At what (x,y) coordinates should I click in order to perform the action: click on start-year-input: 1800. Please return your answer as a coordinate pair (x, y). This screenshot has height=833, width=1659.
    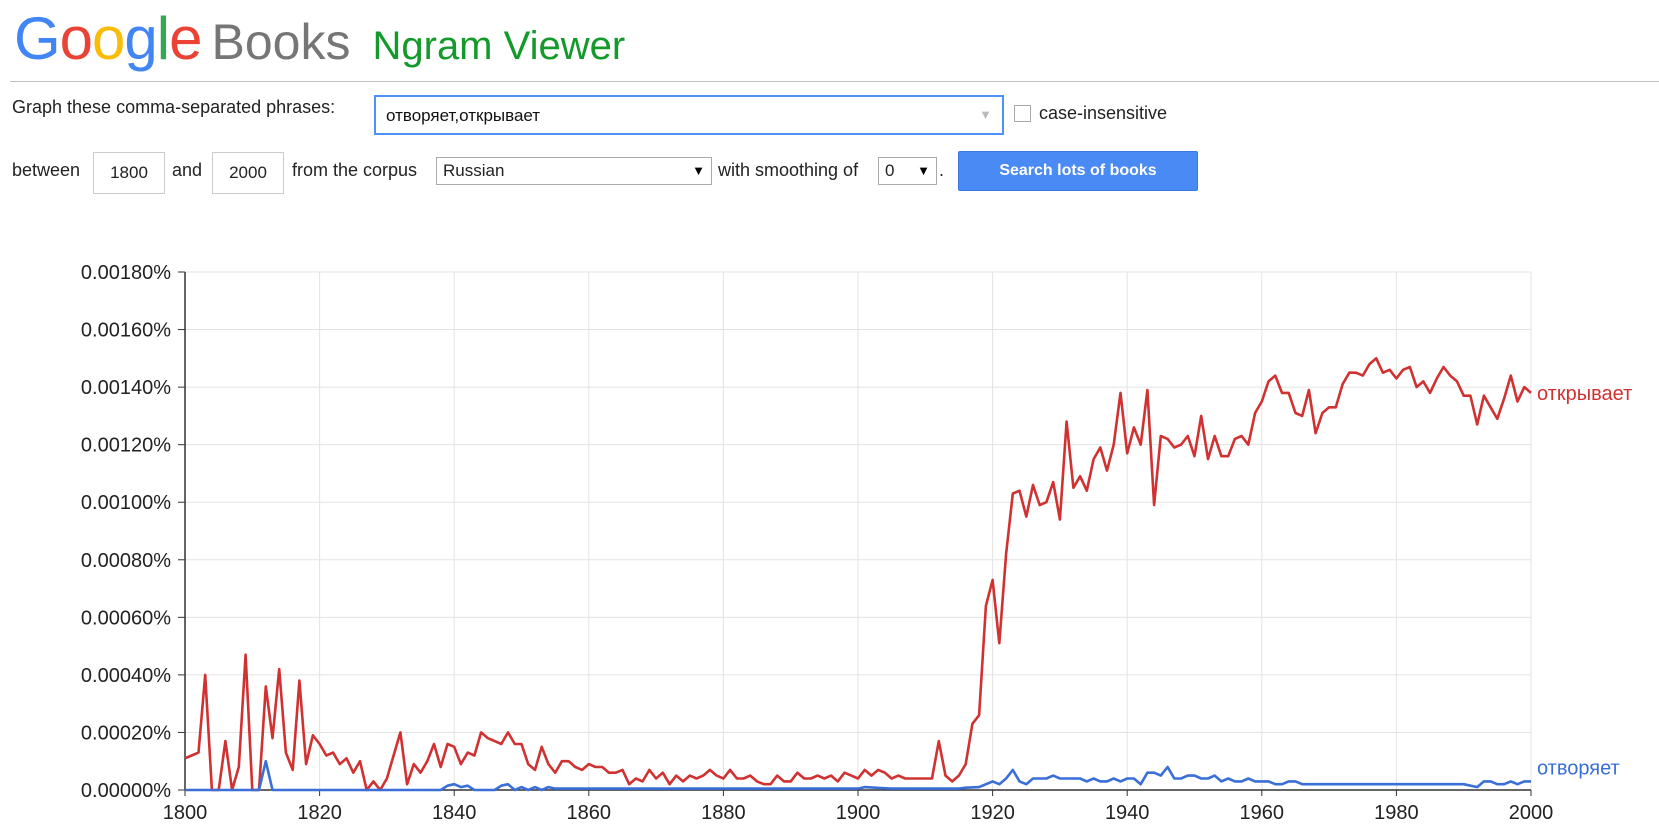
    Looking at the image, I should click on (129, 173).